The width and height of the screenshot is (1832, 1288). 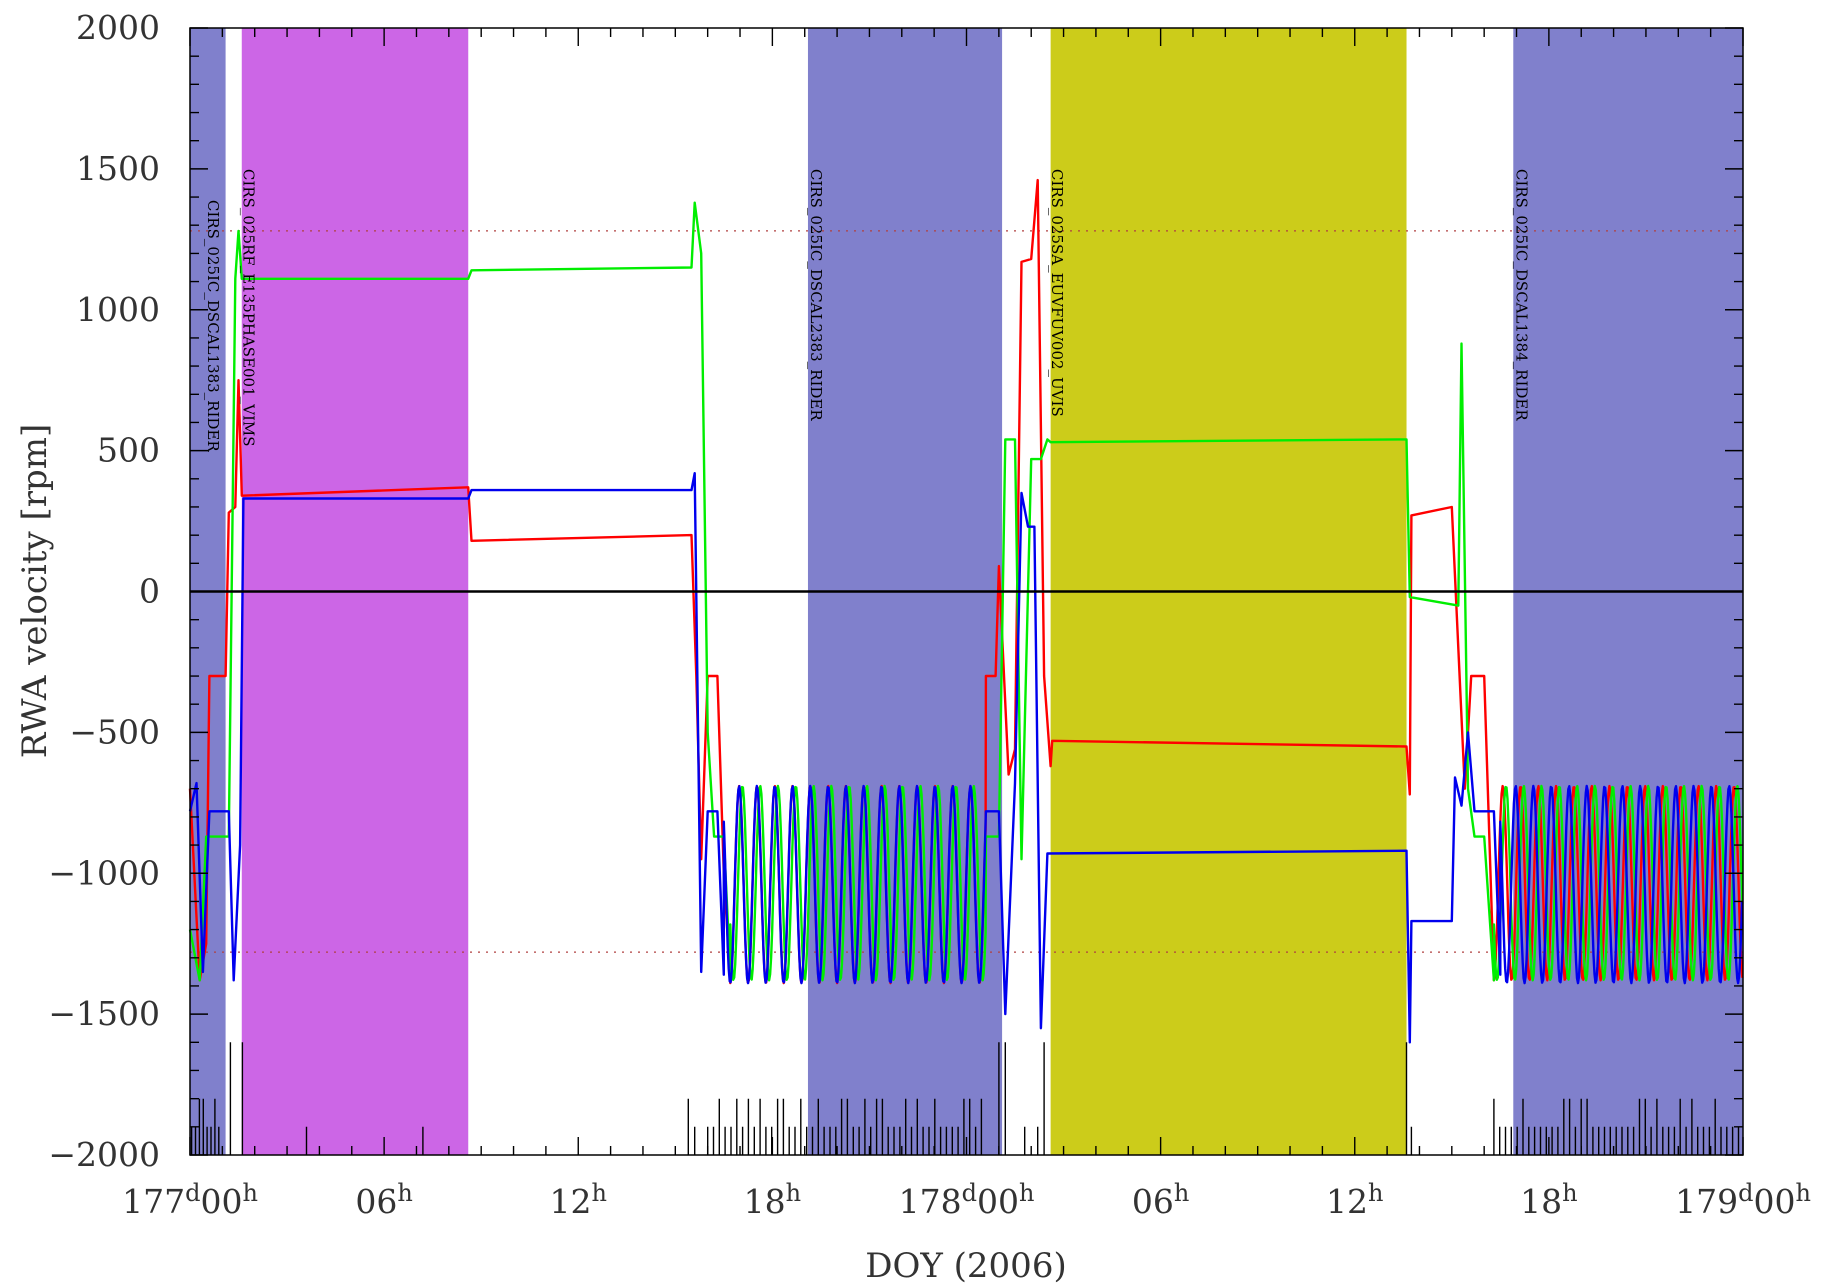 What do you see at coordinates (149, 591) in the screenshot?
I see `y-tick-label: 0` at bounding box center [149, 591].